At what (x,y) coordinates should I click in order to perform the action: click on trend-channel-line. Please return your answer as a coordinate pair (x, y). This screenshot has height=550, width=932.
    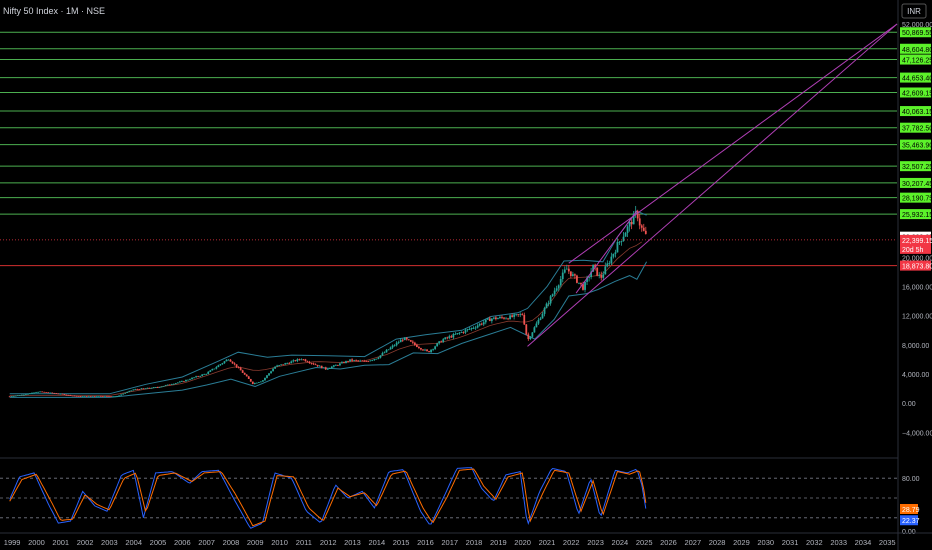
    Looking at the image, I should click on (606, 252).